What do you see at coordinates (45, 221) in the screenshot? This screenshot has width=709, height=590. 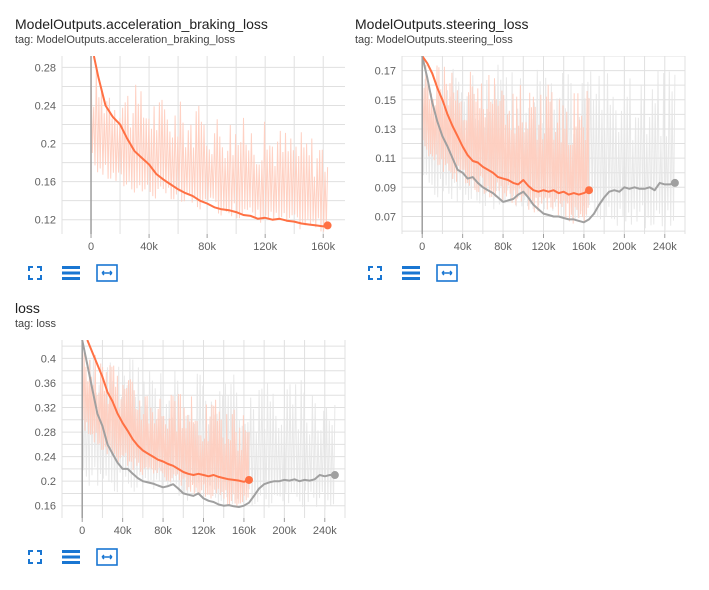 I see `y-tick-label: 0.12` at bounding box center [45, 221].